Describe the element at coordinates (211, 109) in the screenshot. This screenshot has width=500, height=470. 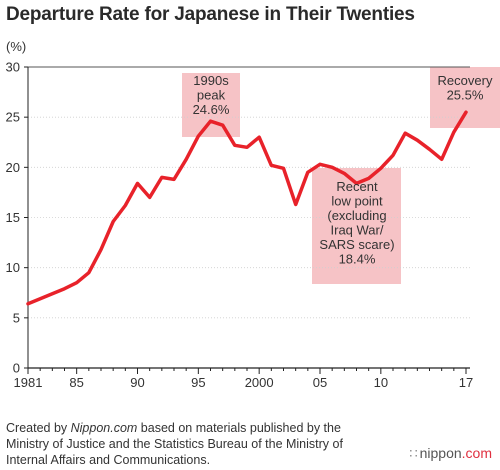
I see `annotation-1-line: 24.6%` at that location.